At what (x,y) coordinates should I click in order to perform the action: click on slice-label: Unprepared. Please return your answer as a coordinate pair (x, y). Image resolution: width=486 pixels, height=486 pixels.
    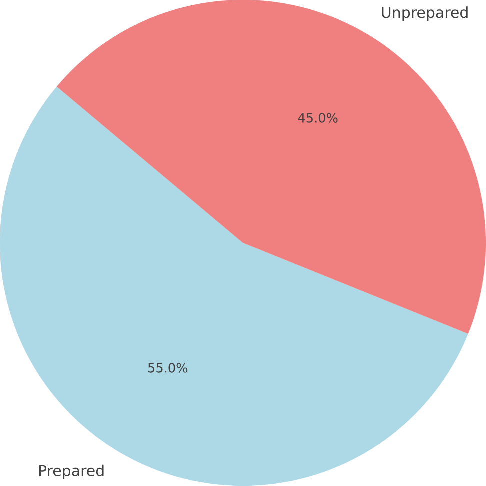
    Looking at the image, I should click on (425, 14).